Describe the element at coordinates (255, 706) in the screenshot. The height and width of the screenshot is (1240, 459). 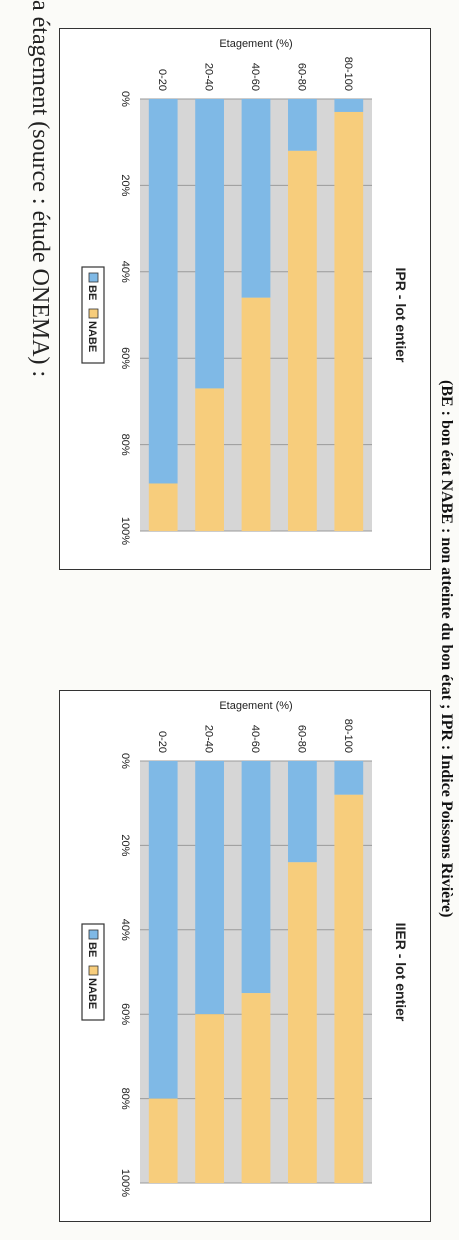
I see `iier-y-axis-label: Etagement (%)` at that location.